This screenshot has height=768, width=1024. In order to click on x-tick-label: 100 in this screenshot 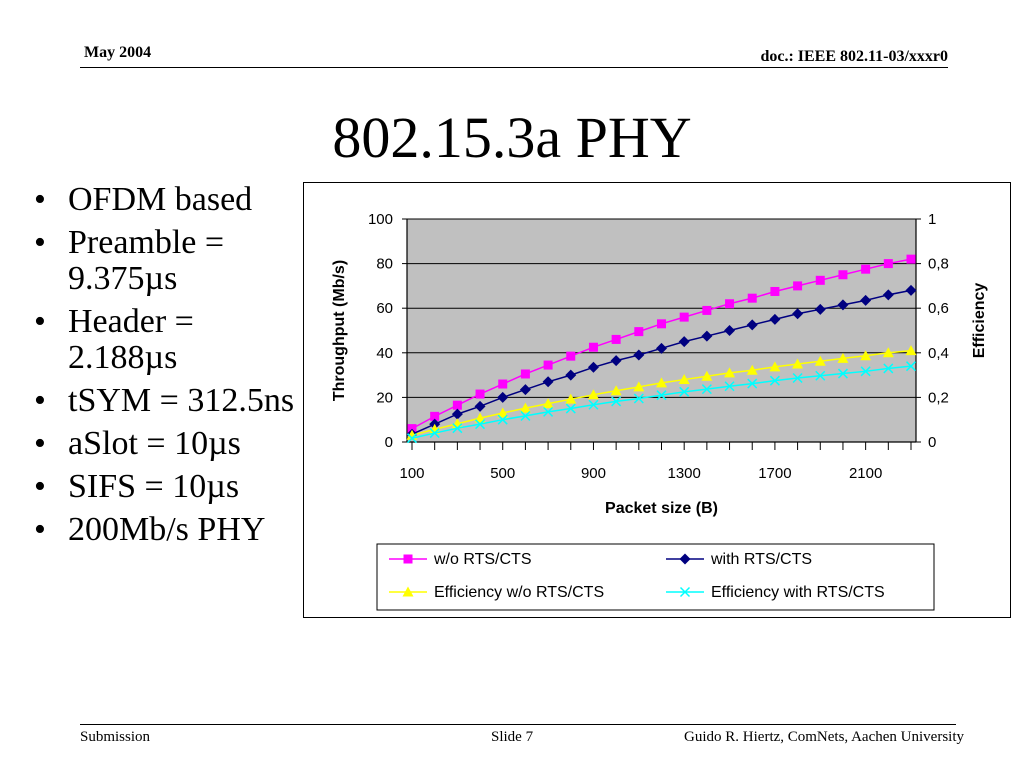, I will do `click(411, 473)`.